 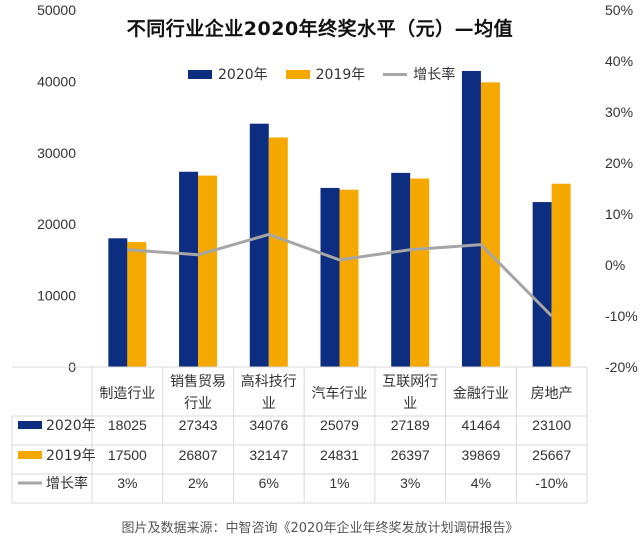 I want to click on category-label-line: 汽车行业, so click(x=340, y=393).